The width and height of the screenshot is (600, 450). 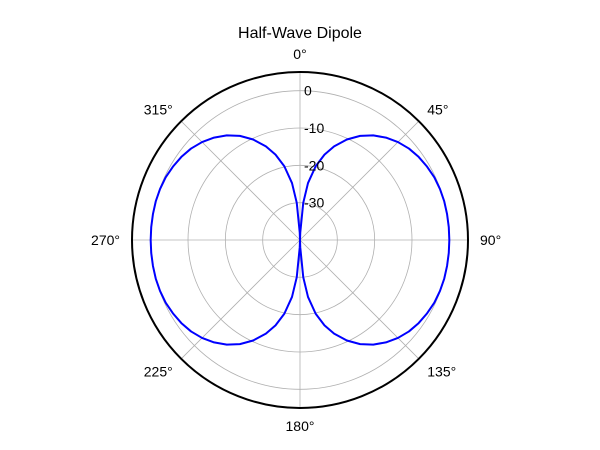 I want to click on r-tick-label-3: -30, so click(x=314, y=203).